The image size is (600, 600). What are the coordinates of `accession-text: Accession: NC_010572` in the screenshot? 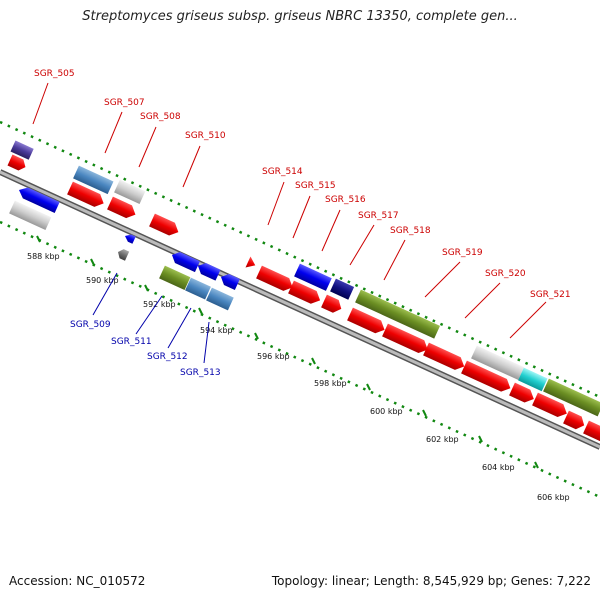 It's located at (77, 581).